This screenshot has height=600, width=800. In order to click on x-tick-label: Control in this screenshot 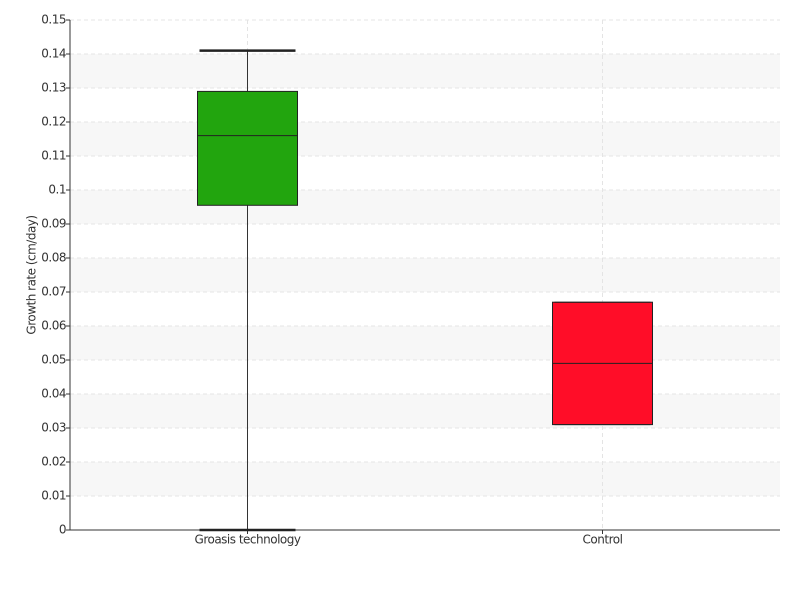, I will do `click(603, 540)`.